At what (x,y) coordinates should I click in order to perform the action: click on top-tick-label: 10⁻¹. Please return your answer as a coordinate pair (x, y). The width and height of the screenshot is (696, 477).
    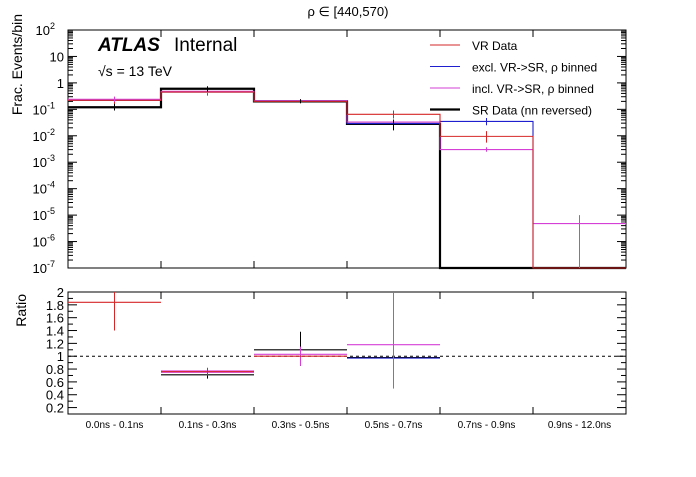
    Looking at the image, I should click on (44, 108).